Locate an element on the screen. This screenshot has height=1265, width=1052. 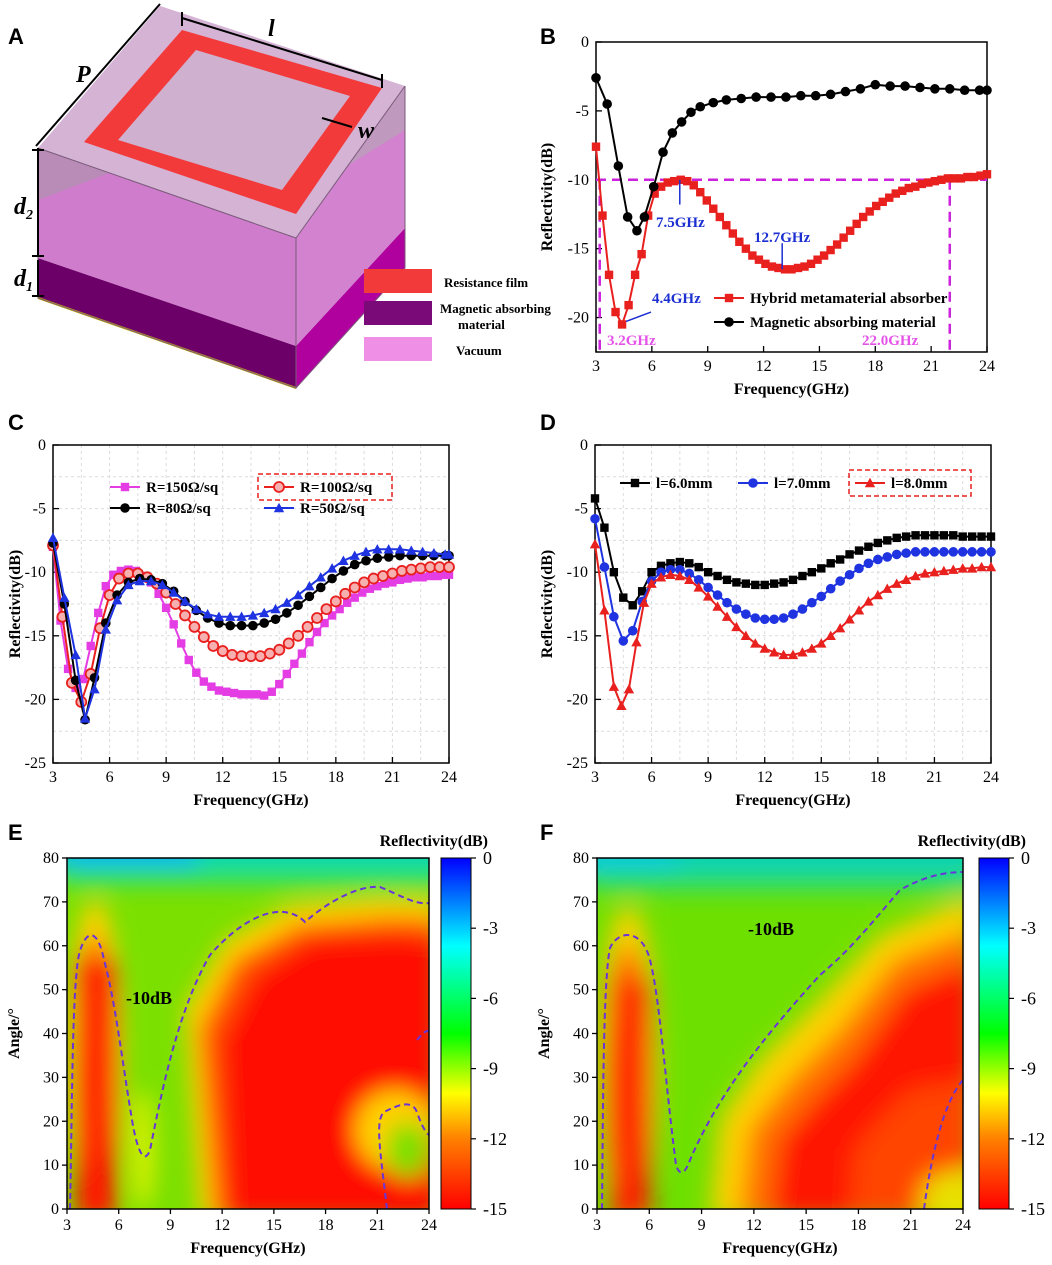
y-tick-label: 0 is located at coordinates (584, 445).